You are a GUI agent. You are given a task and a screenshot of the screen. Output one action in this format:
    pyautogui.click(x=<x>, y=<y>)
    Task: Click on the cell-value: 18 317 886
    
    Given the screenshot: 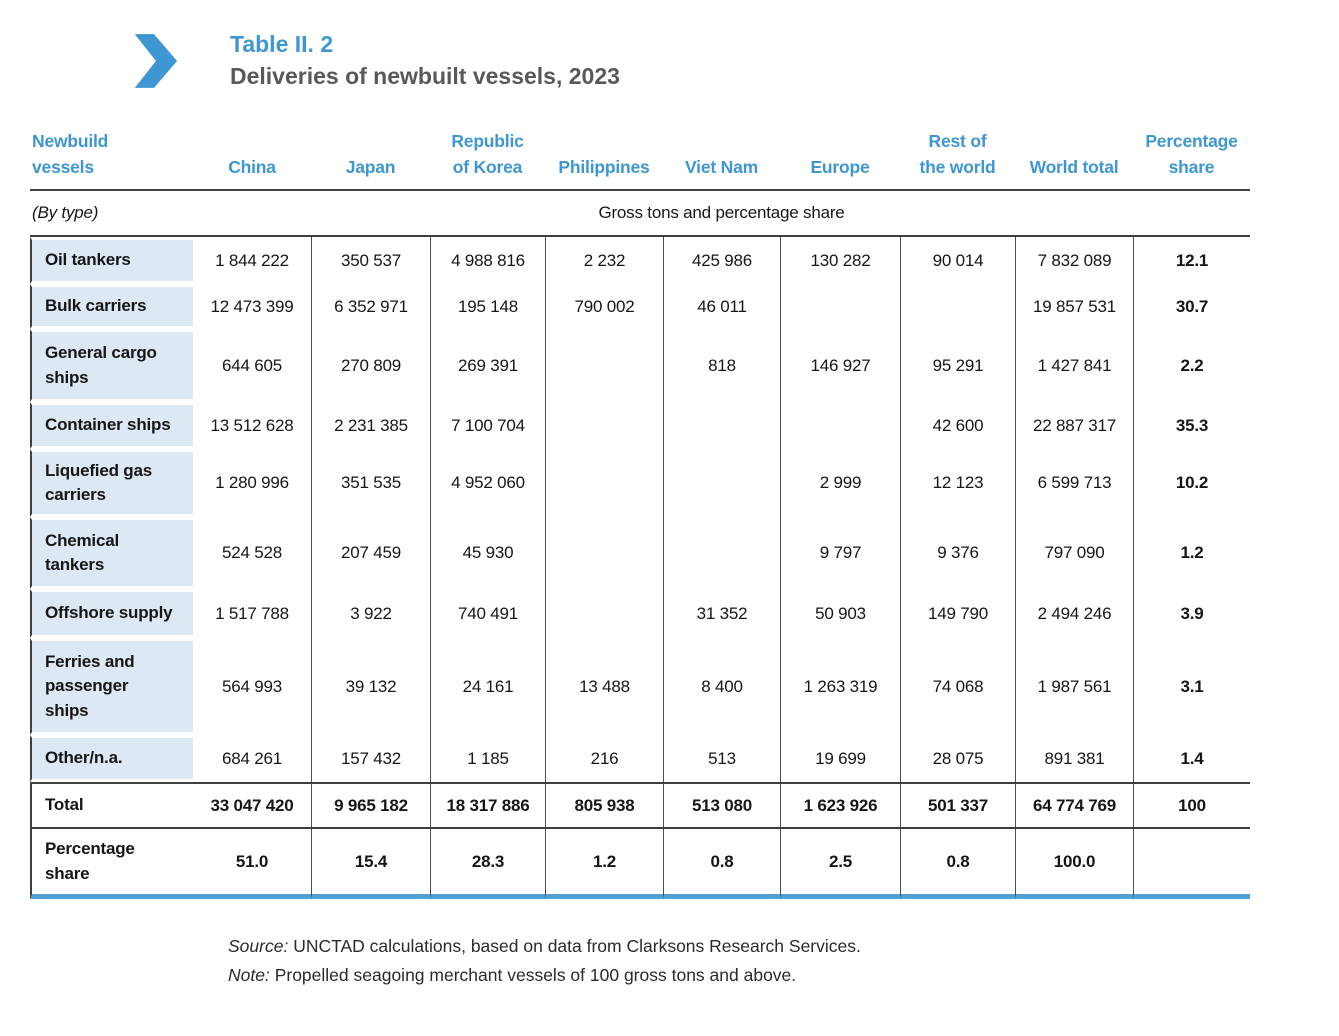 What is the action you would take?
    pyautogui.click(x=487, y=805)
    